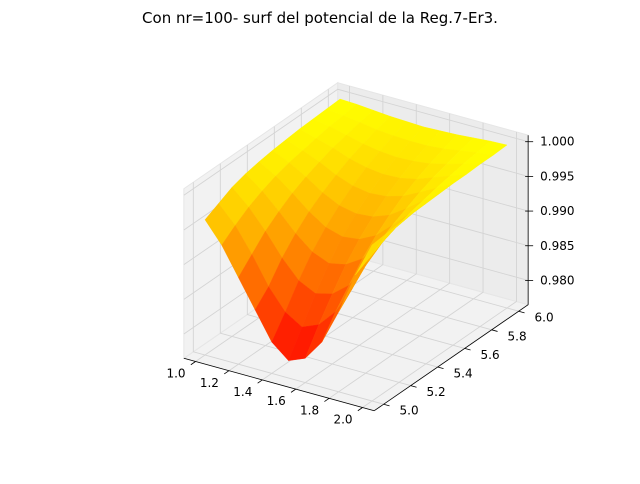  What do you see at coordinates (517, 336) in the screenshot?
I see `y-tick-label: 5.8` at bounding box center [517, 336].